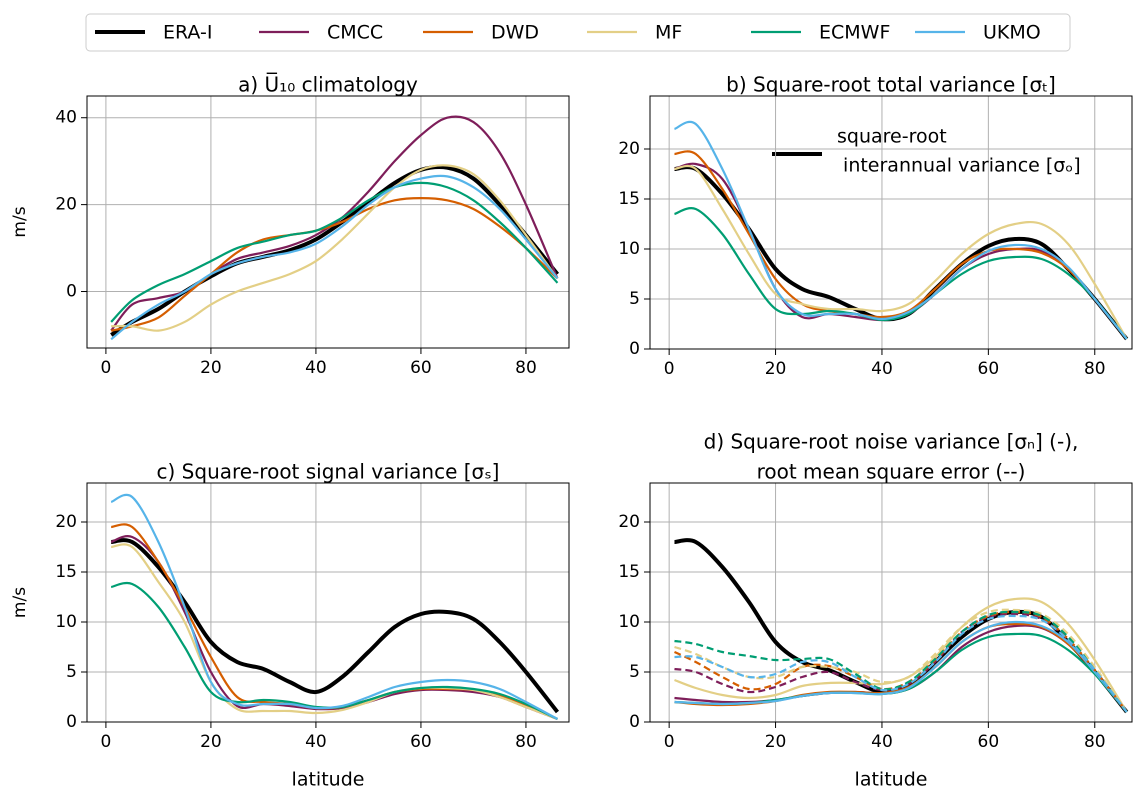 The width and height of the screenshot is (1137, 798). Describe the element at coordinates (854, 33) in the screenshot. I see `legend-label: ECMWF` at that location.